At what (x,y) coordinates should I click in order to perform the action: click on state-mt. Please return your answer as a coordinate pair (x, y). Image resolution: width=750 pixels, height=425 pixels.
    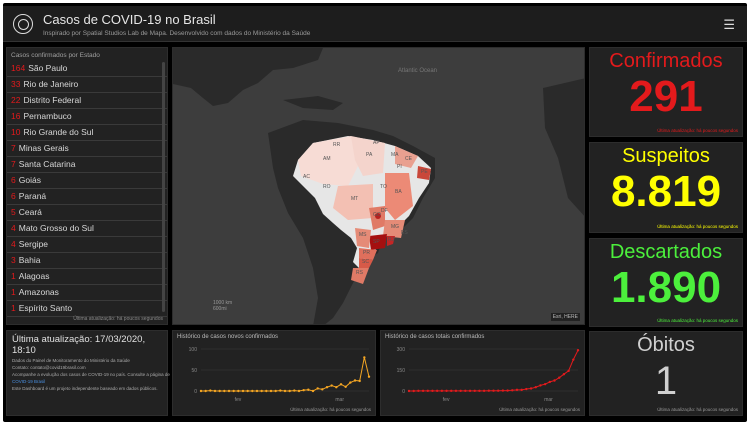
    Looking at the image, I should click on (353, 202).